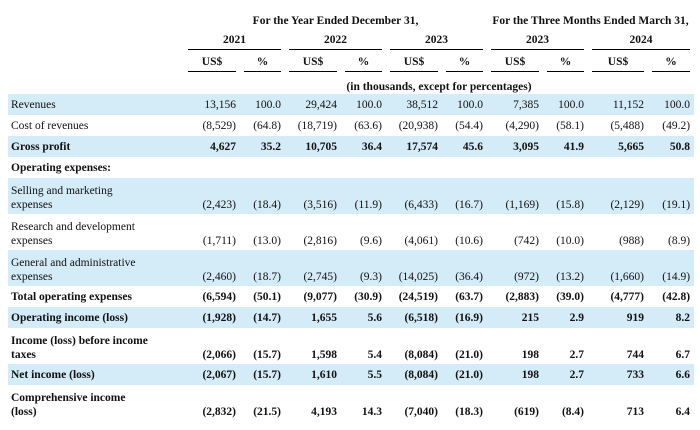 The image size is (700, 430). What do you see at coordinates (96, 374) in the screenshot?
I see `row-label: Net income (loss)` at bounding box center [96, 374].